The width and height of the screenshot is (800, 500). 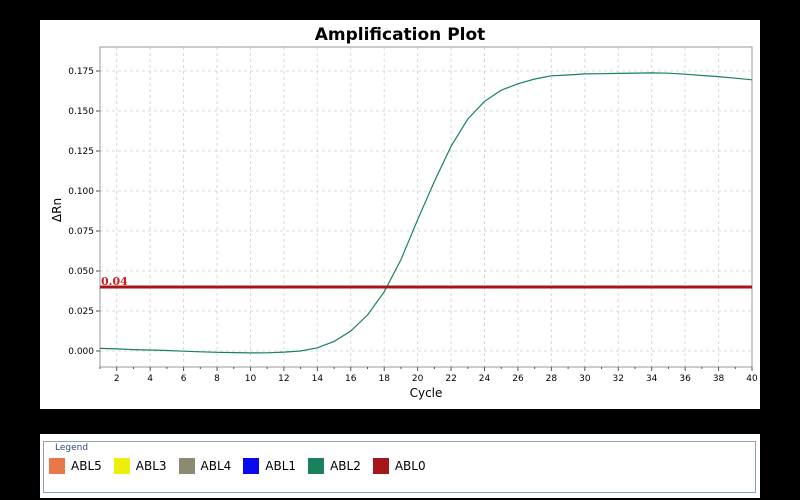 What do you see at coordinates (719, 379) in the screenshot?
I see `x-tick-label: 38` at bounding box center [719, 379].